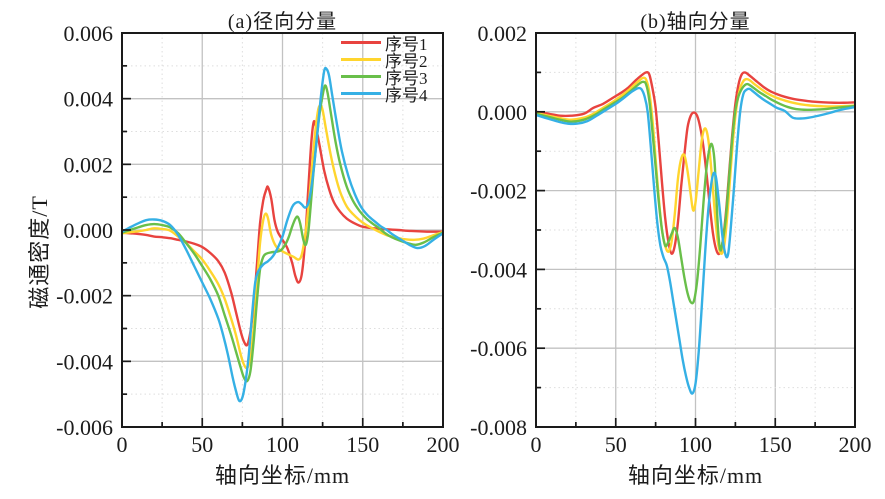 The width and height of the screenshot is (885, 499). Describe the element at coordinates (406, 44) in the screenshot. I see `legend-label-1: 序号1` at that location.